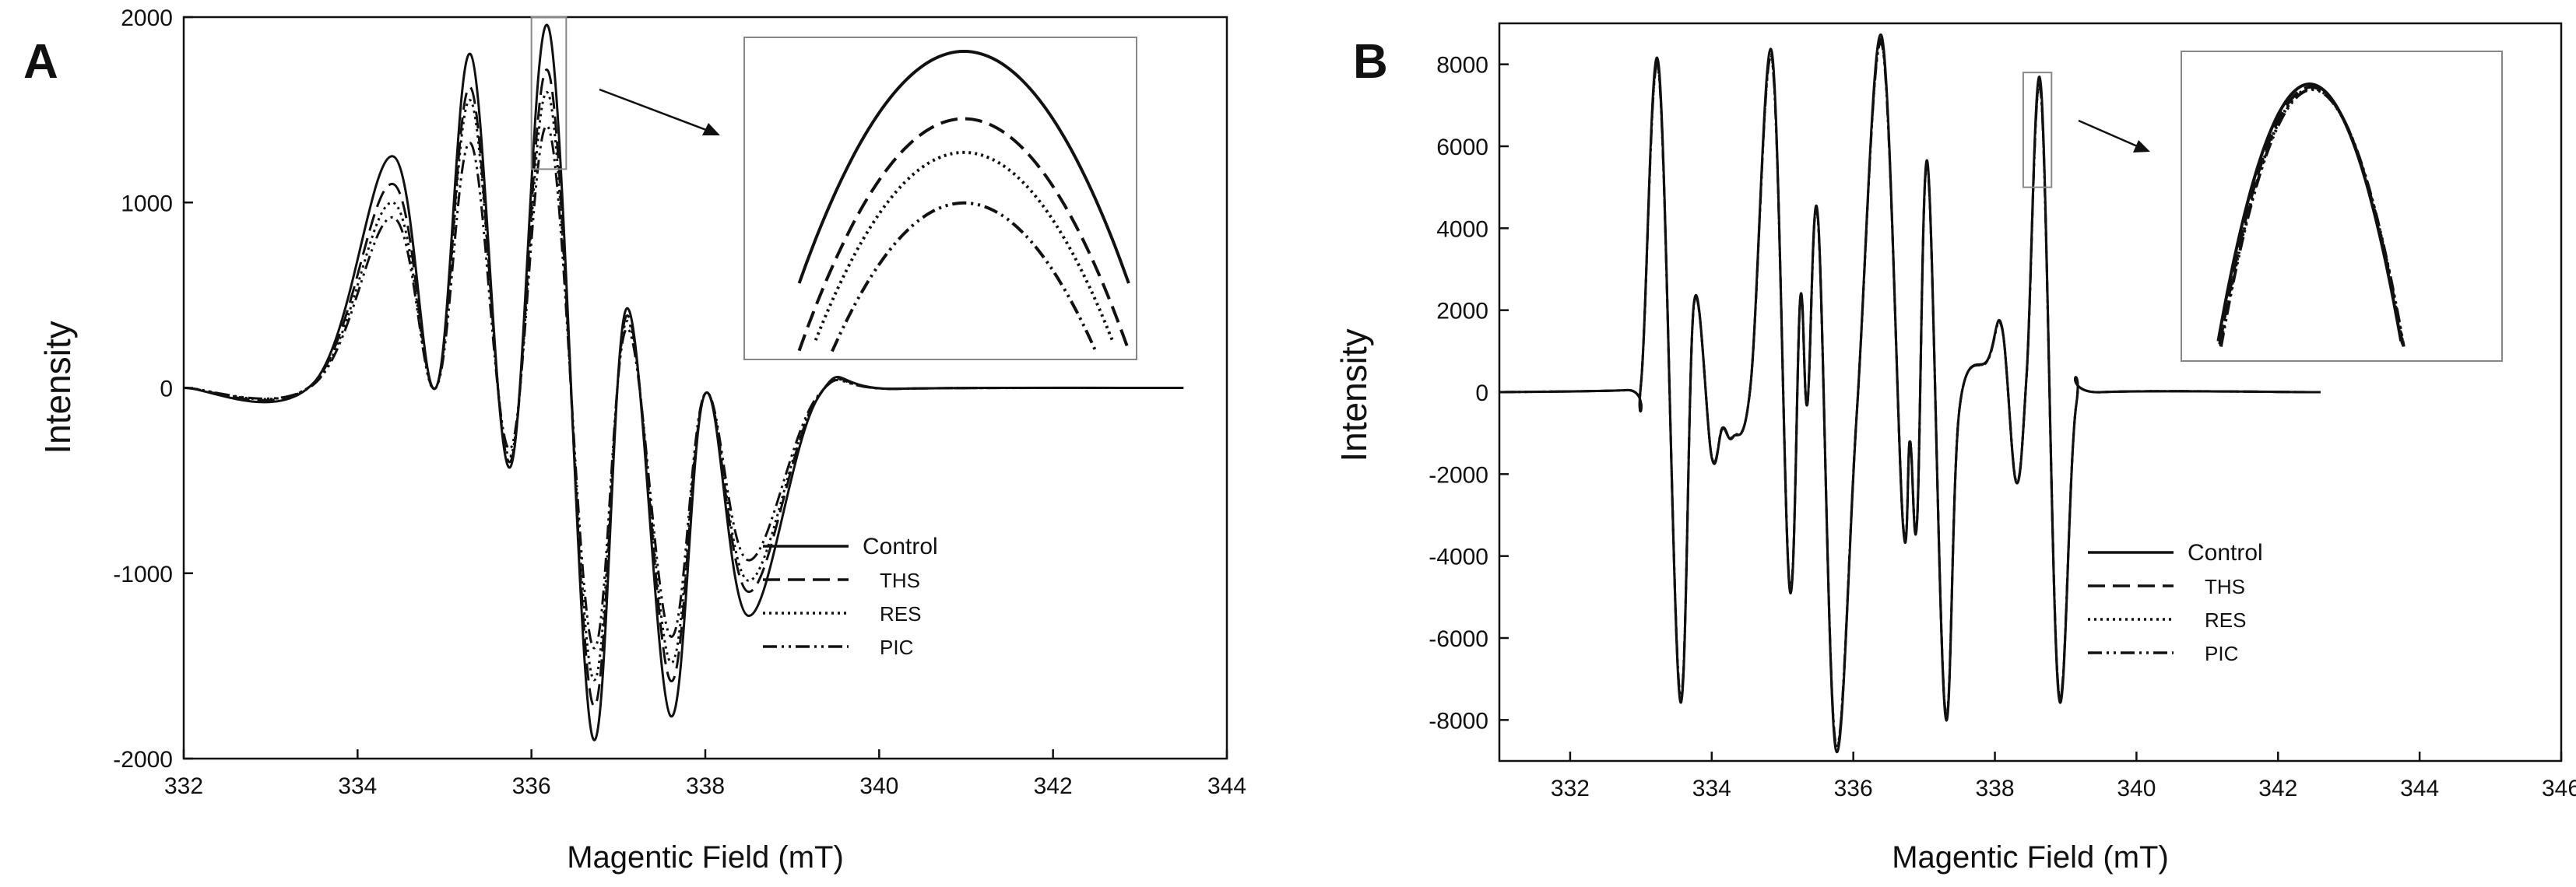  I want to click on panel-b-y-axis-label: Intensity, so click(1354, 394).